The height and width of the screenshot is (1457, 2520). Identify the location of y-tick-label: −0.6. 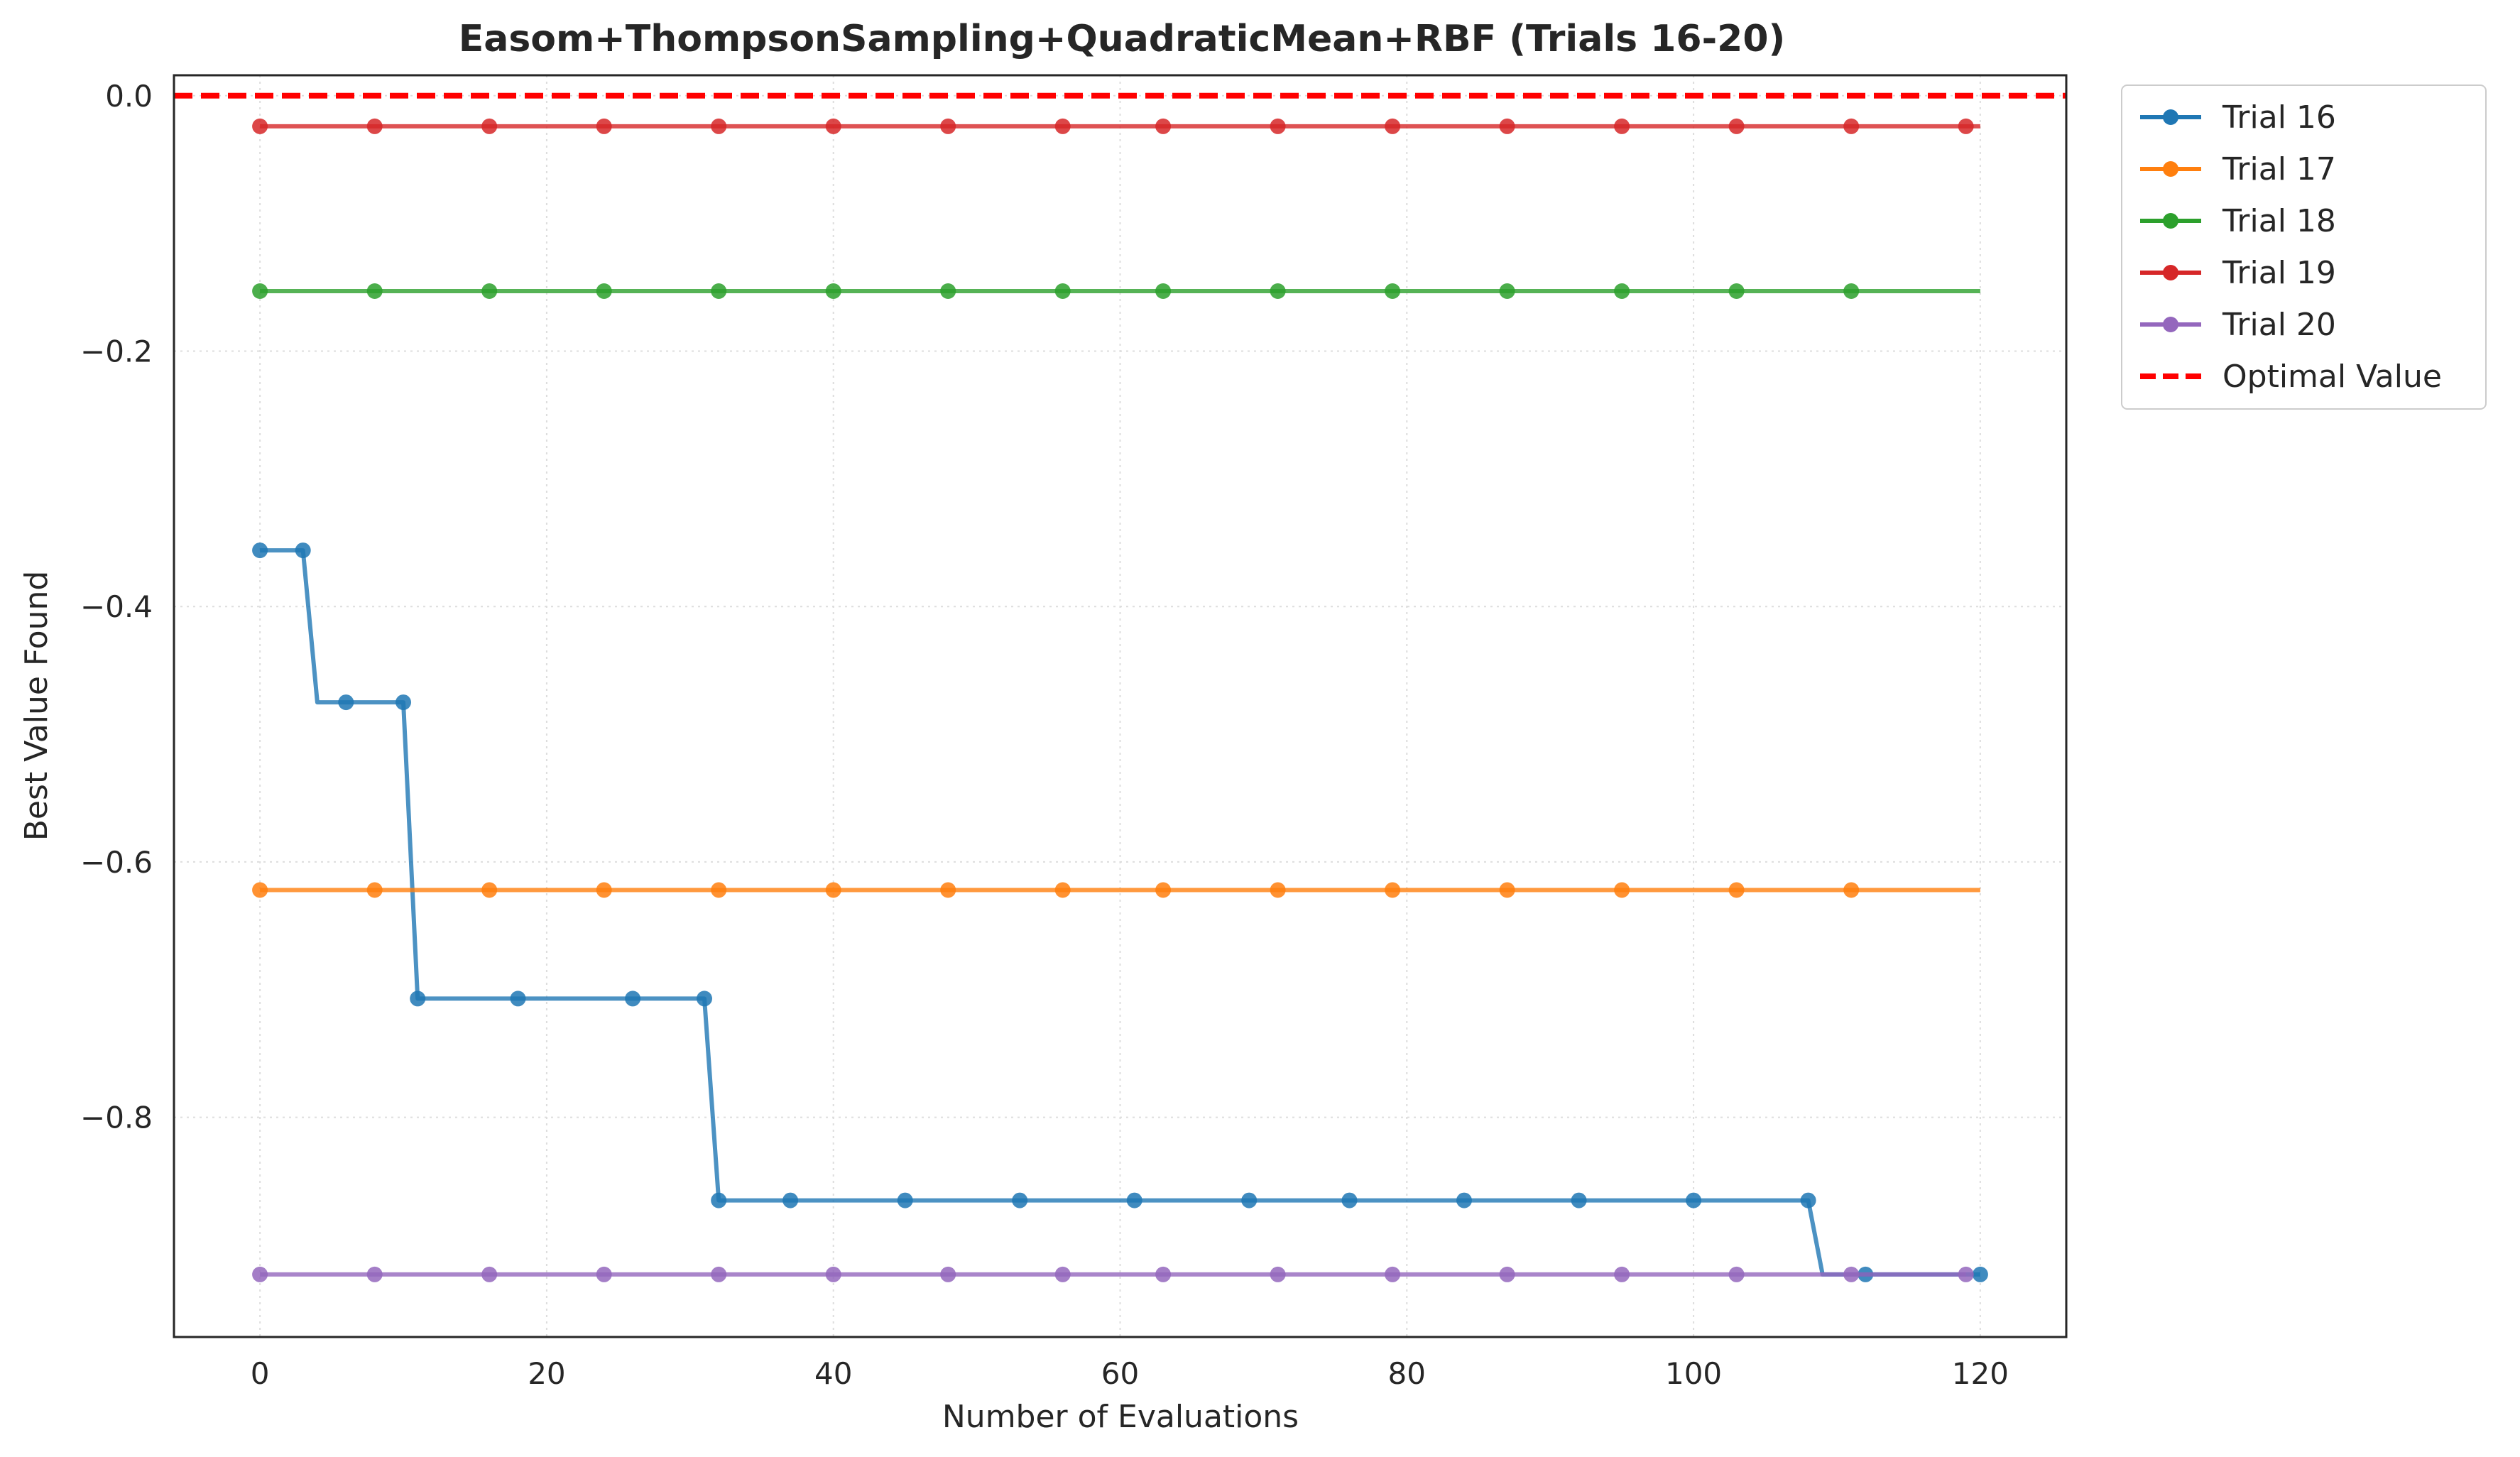
(117, 862).